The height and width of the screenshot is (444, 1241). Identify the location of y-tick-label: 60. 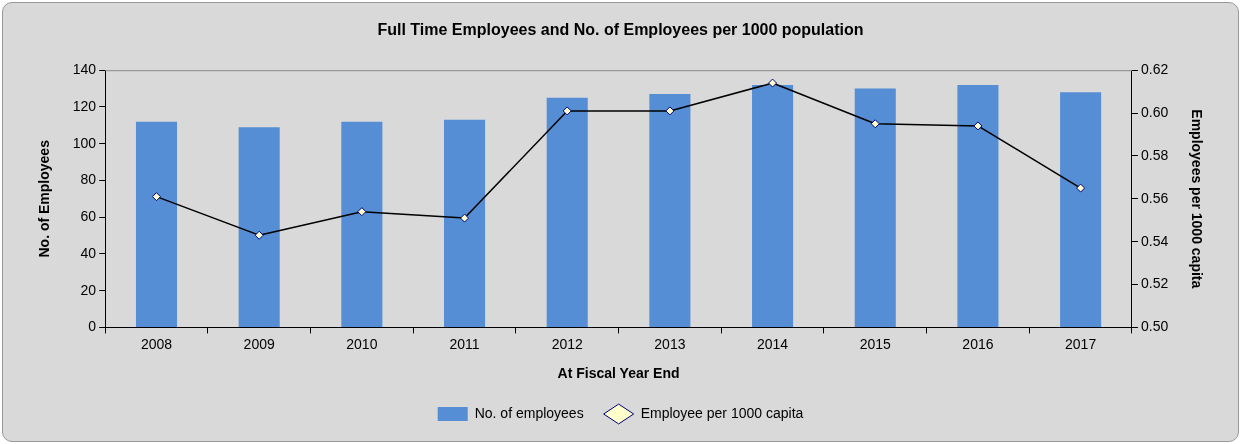
(88, 216).